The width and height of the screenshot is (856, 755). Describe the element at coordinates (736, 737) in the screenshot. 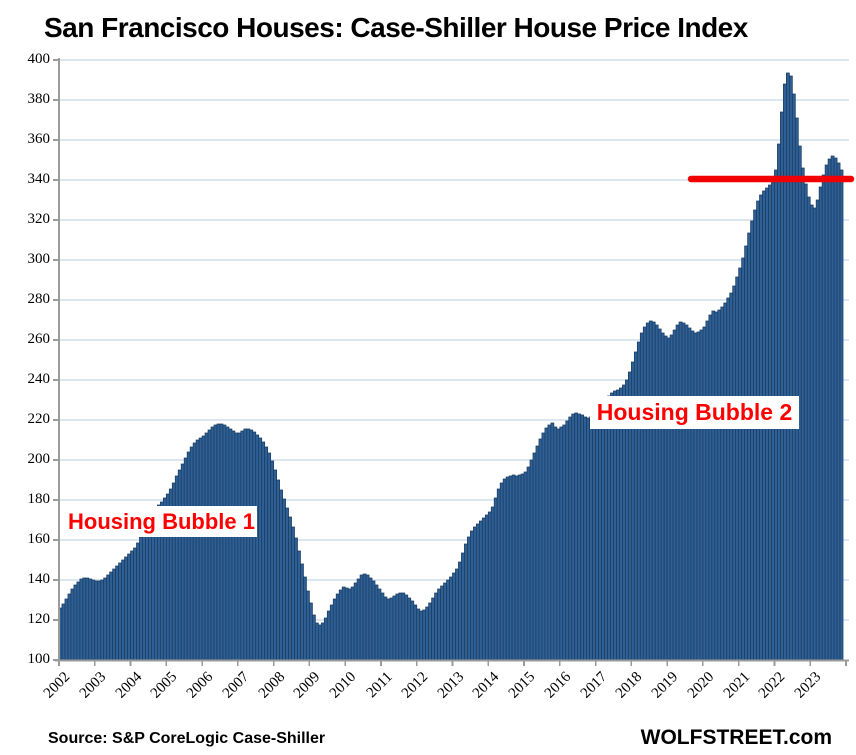

I see `watermark-wolfstreet: WOLFSTREET.com` at that location.